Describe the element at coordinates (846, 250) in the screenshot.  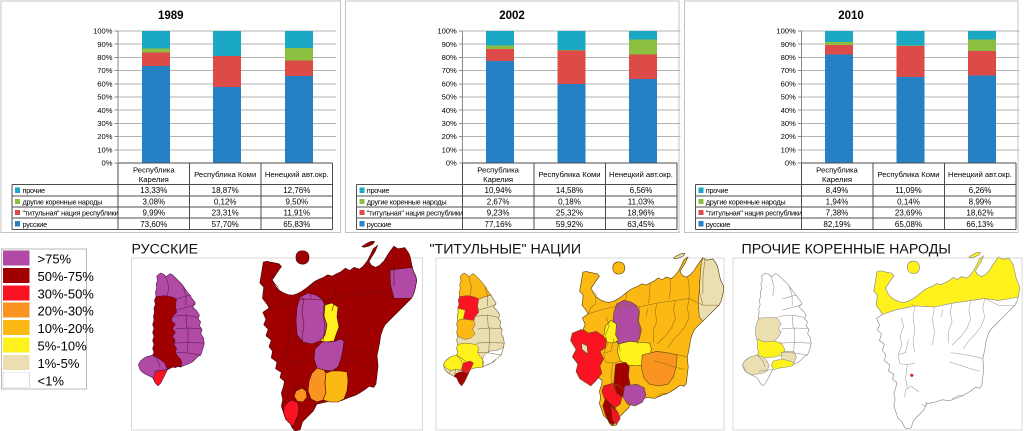
I see `svg-text: ПРОЧИЕ КОРЕННЫЕ НАРОДЫ` at that location.